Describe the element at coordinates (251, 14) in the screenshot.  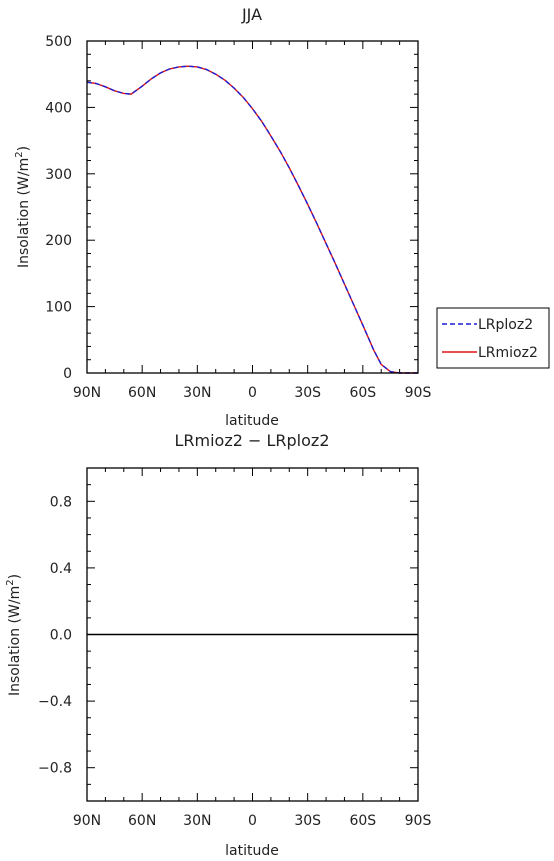
I see `top-chart-title: JJA` at that location.